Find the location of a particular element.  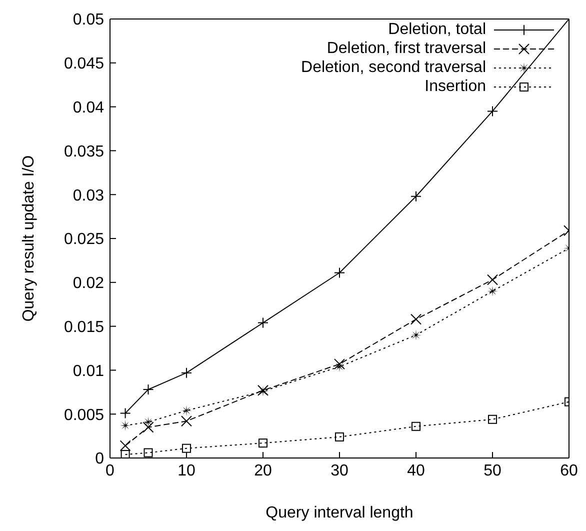

x-tick-label: 60 is located at coordinates (569, 471).